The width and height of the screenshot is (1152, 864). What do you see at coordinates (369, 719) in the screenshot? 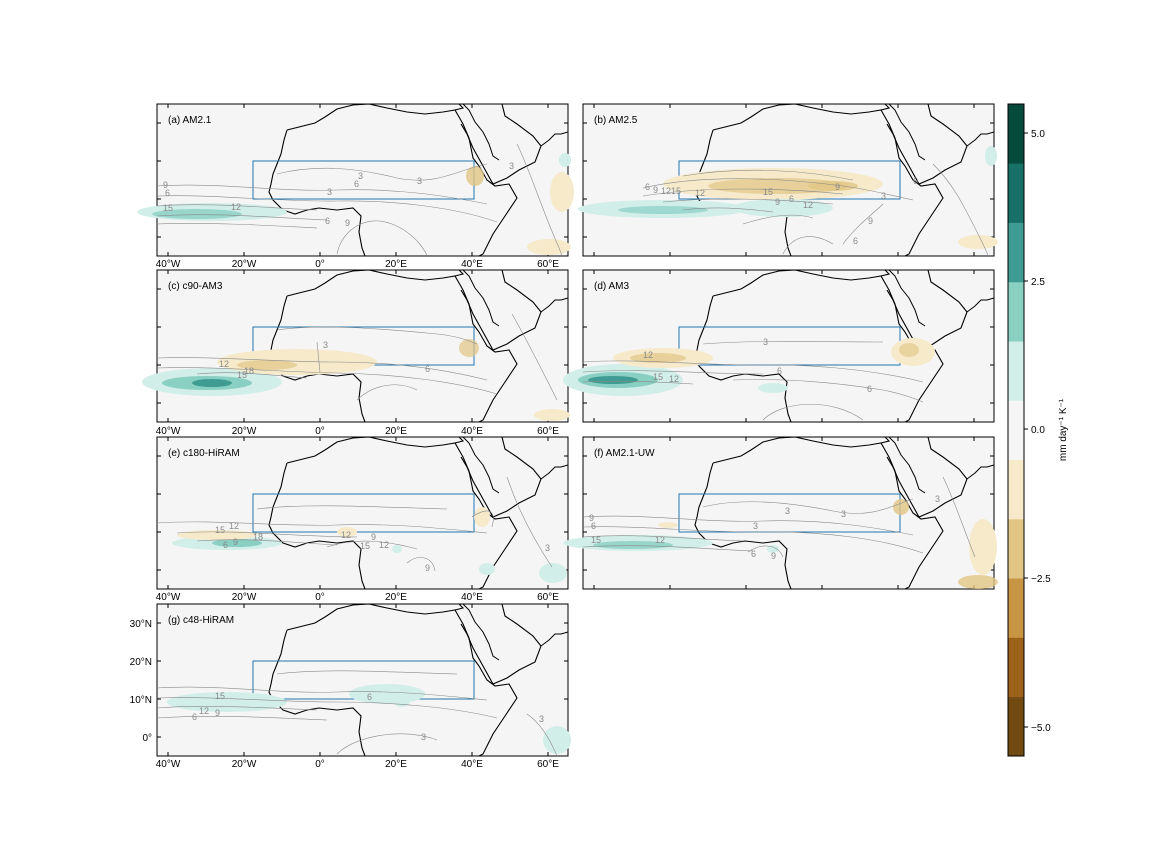
I see `shading-g` at bounding box center [369, 719].